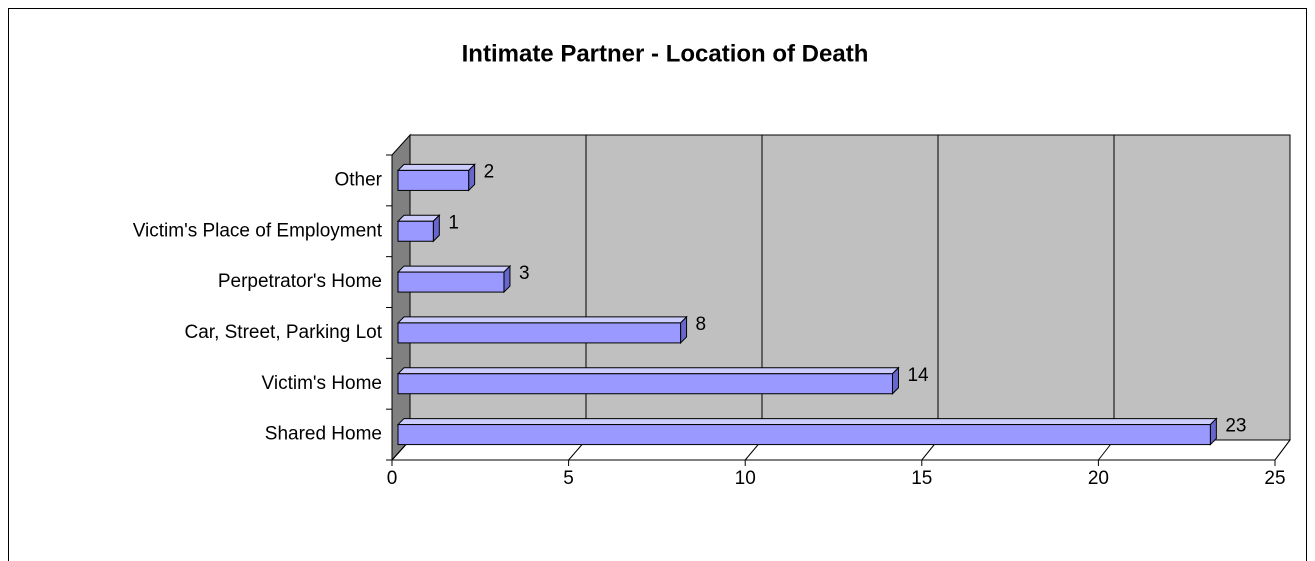  What do you see at coordinates (665, 53) in the screenshot?
I see `chart-title: Intimate Partner - Location of Death` at bounding box center [665, 53].